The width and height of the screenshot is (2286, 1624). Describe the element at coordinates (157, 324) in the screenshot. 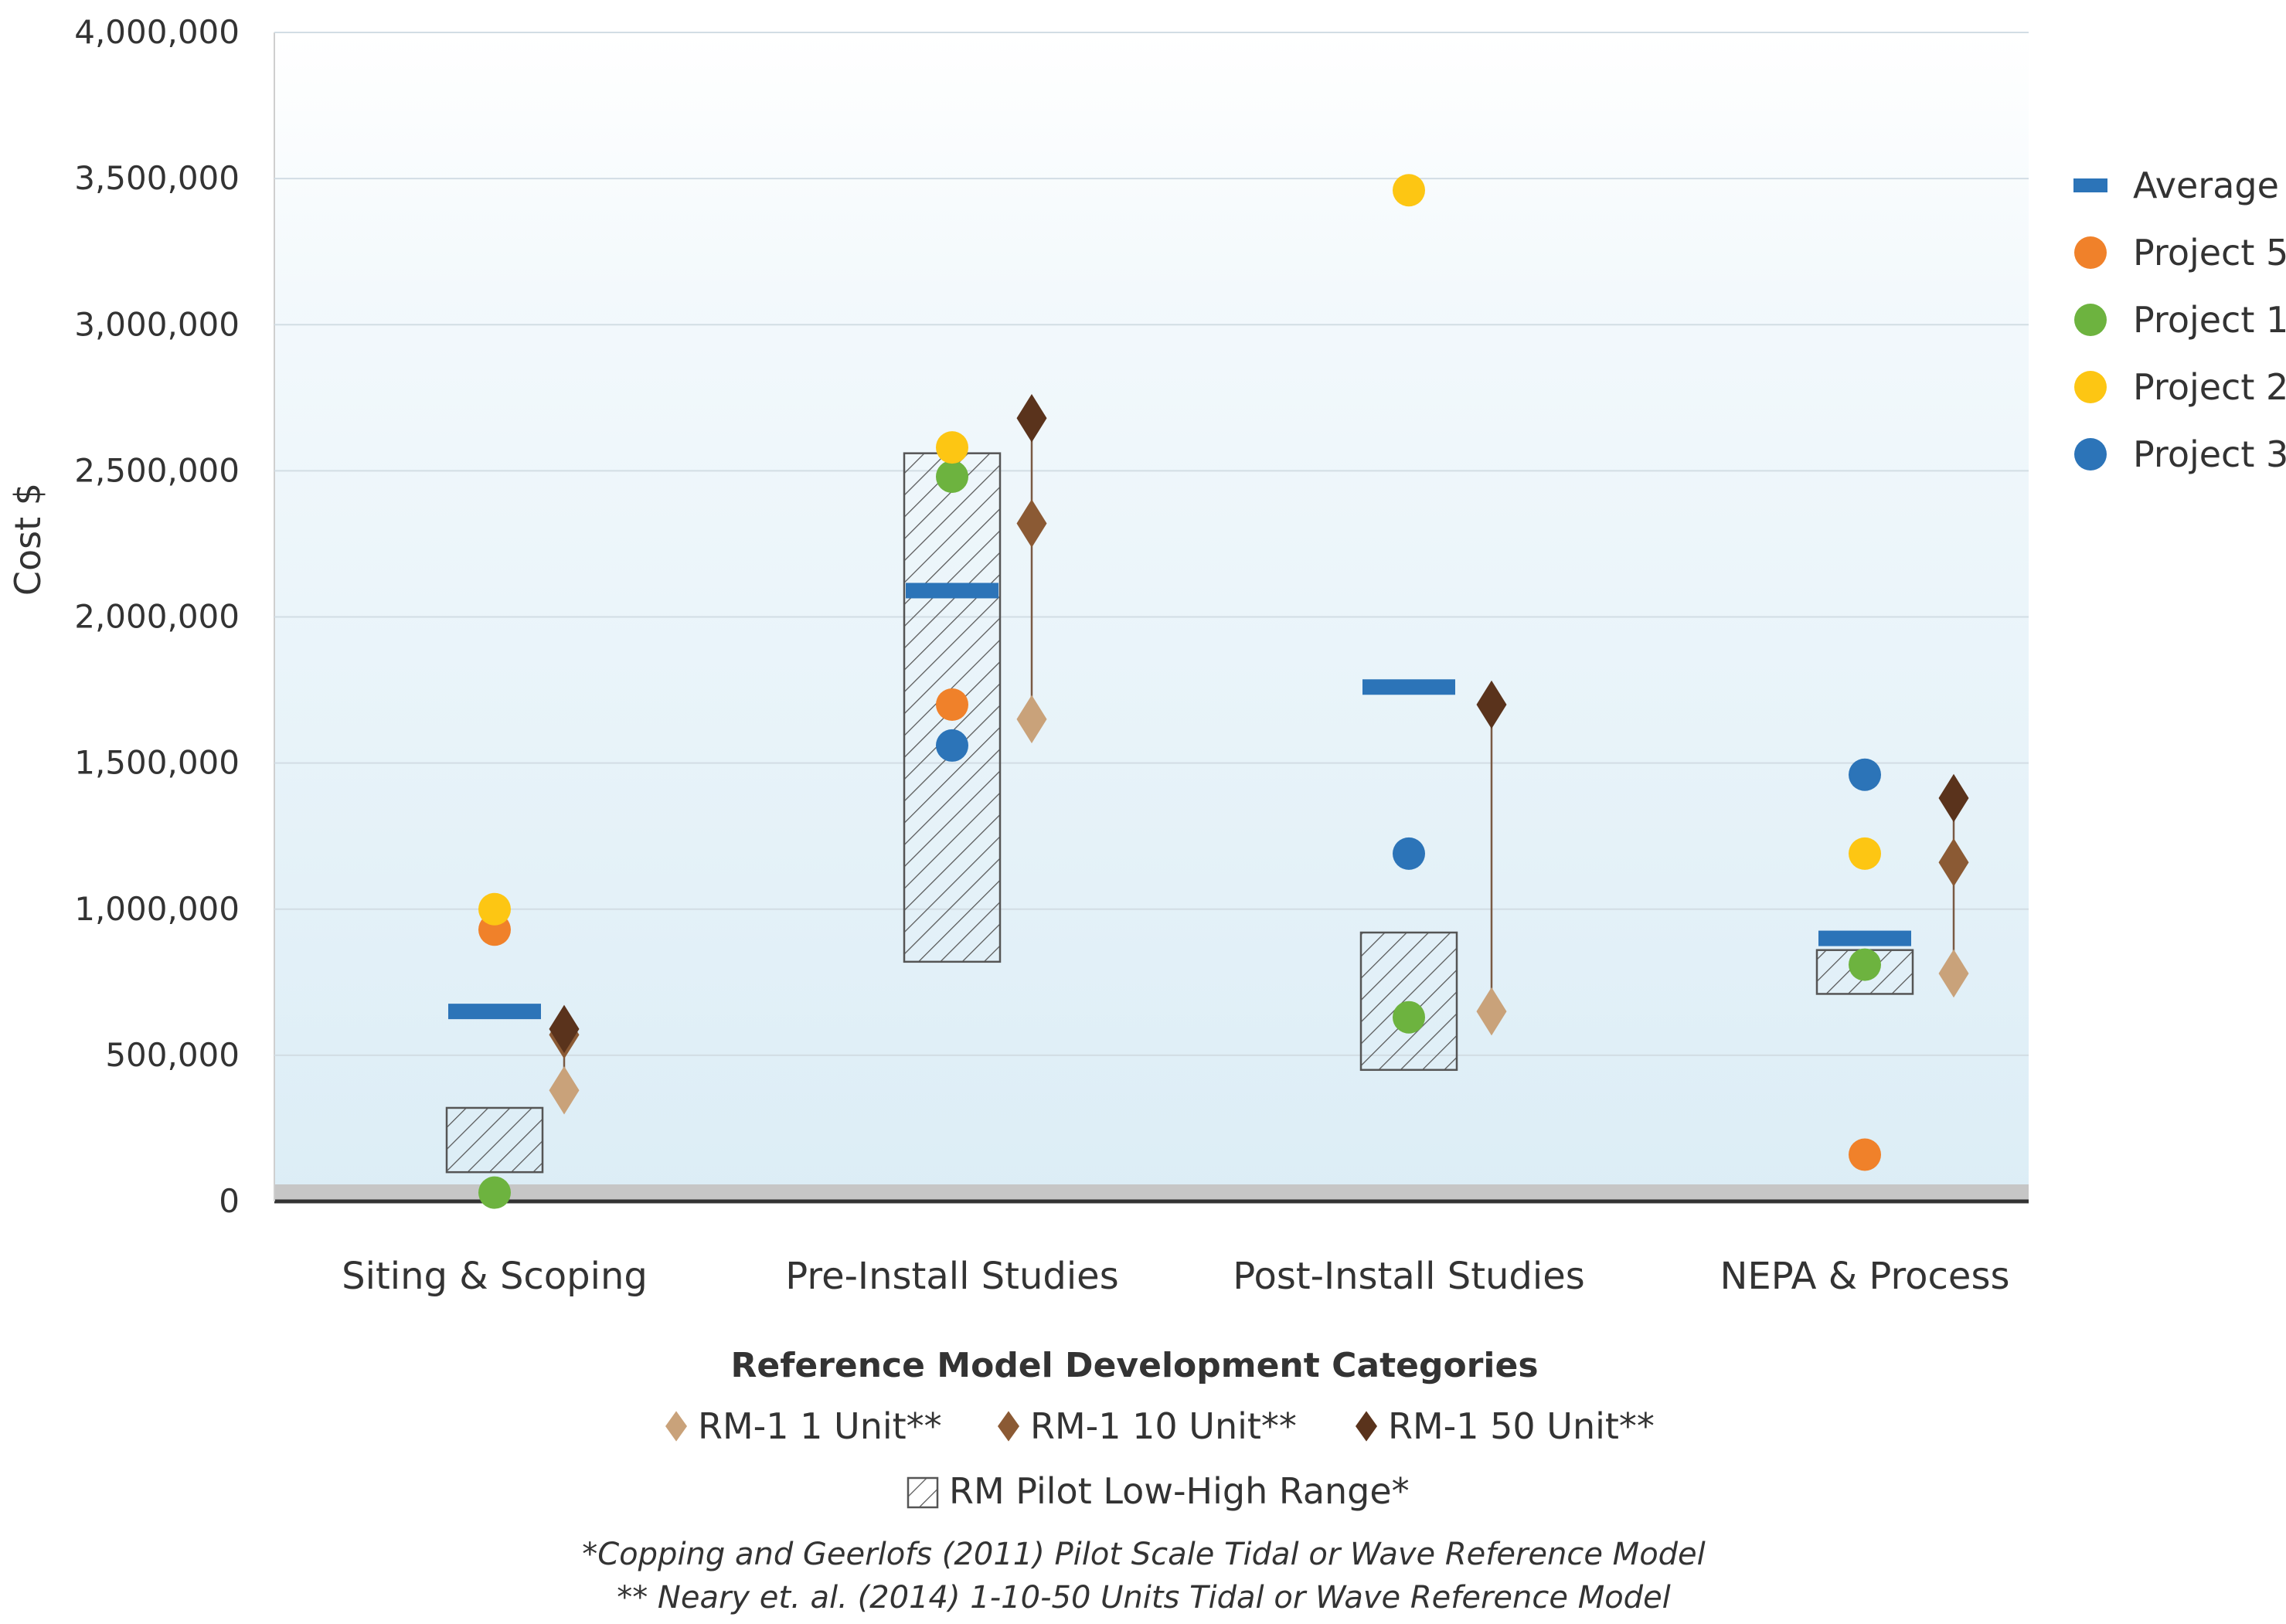

I see `y-tick-label: 3,000,000` at that location.